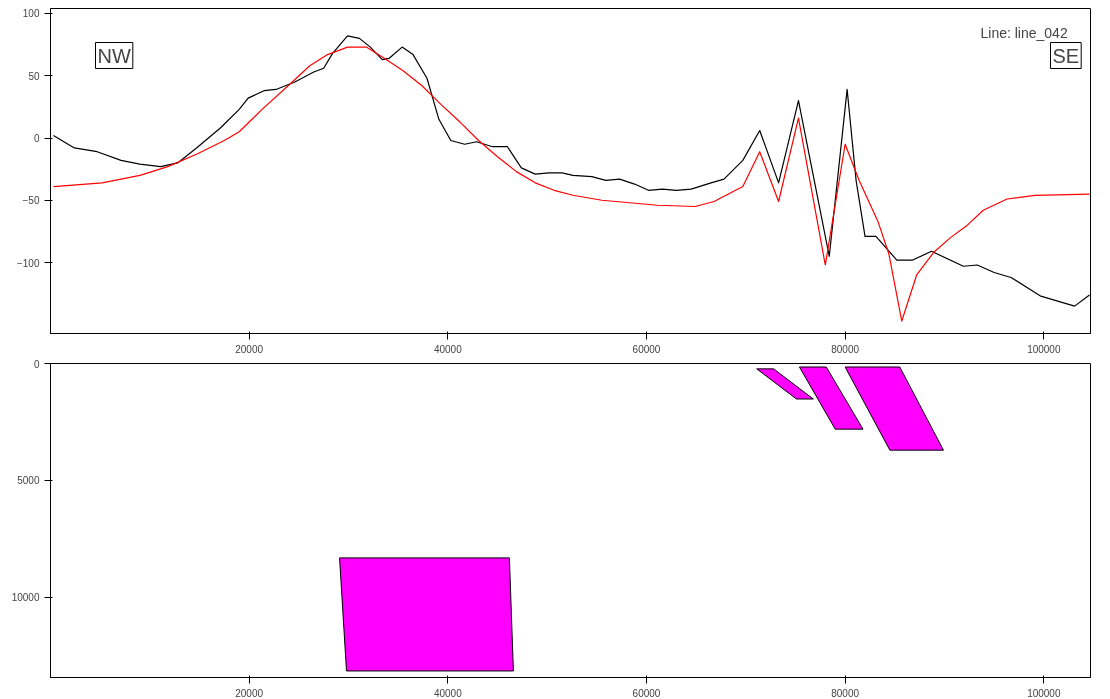 The image size is (1110, 699). I want to click on y-tick-label: 50, so click(34, 76).